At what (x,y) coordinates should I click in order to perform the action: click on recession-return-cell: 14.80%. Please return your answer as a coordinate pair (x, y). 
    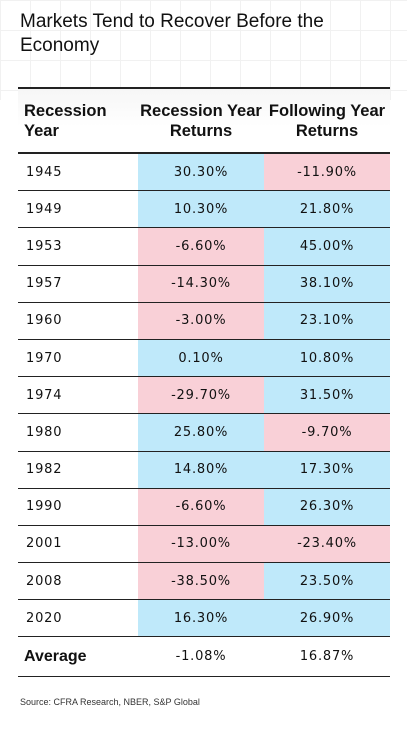
    Looking at the image, I should click on (201, 469).